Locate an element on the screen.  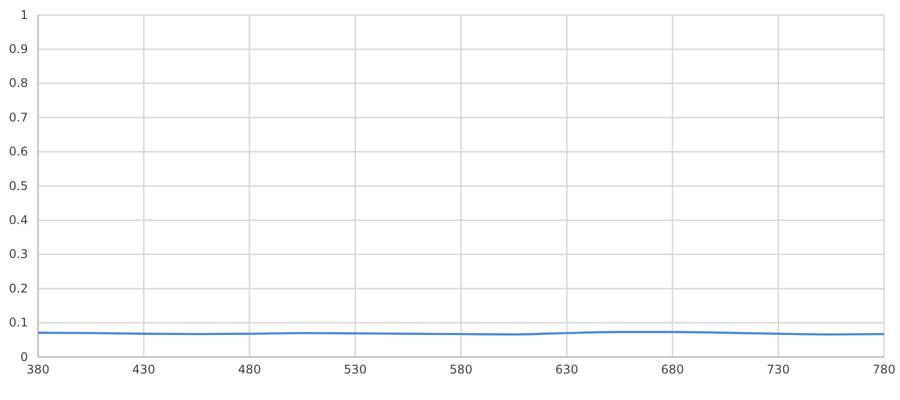
y-tick-label: 0.3 is located at coordinates (18, 254).